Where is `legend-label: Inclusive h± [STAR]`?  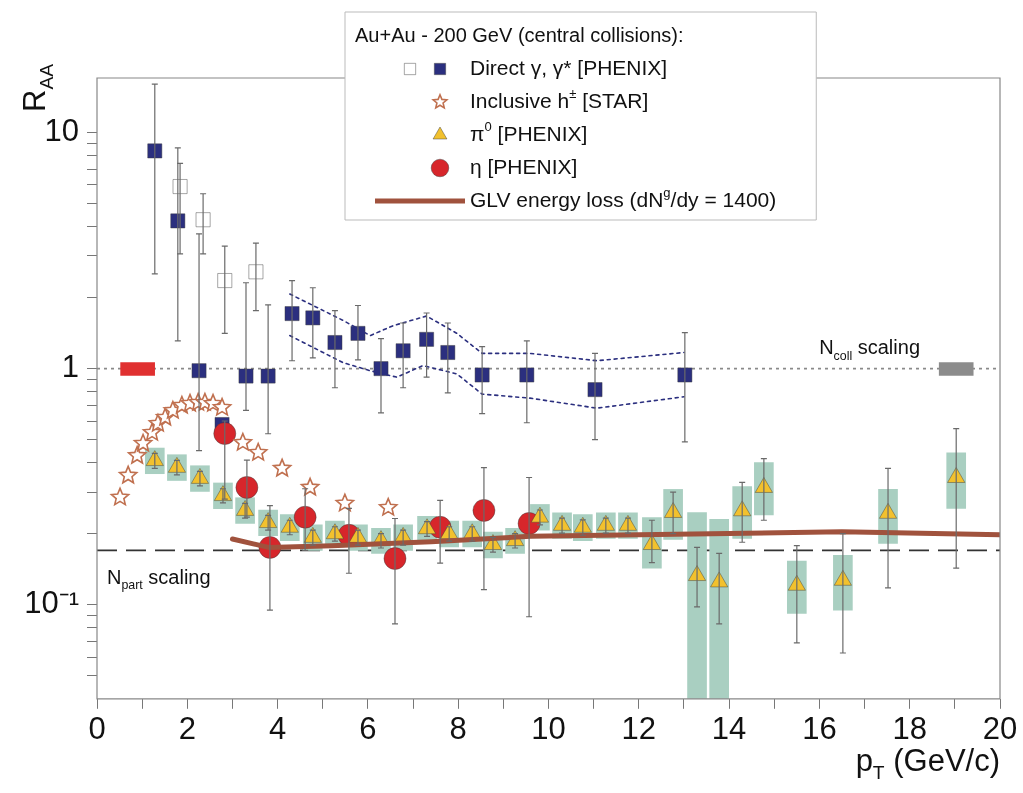
legend-label: Inclusive h± [STAR] is located at coordinates (559, 98).